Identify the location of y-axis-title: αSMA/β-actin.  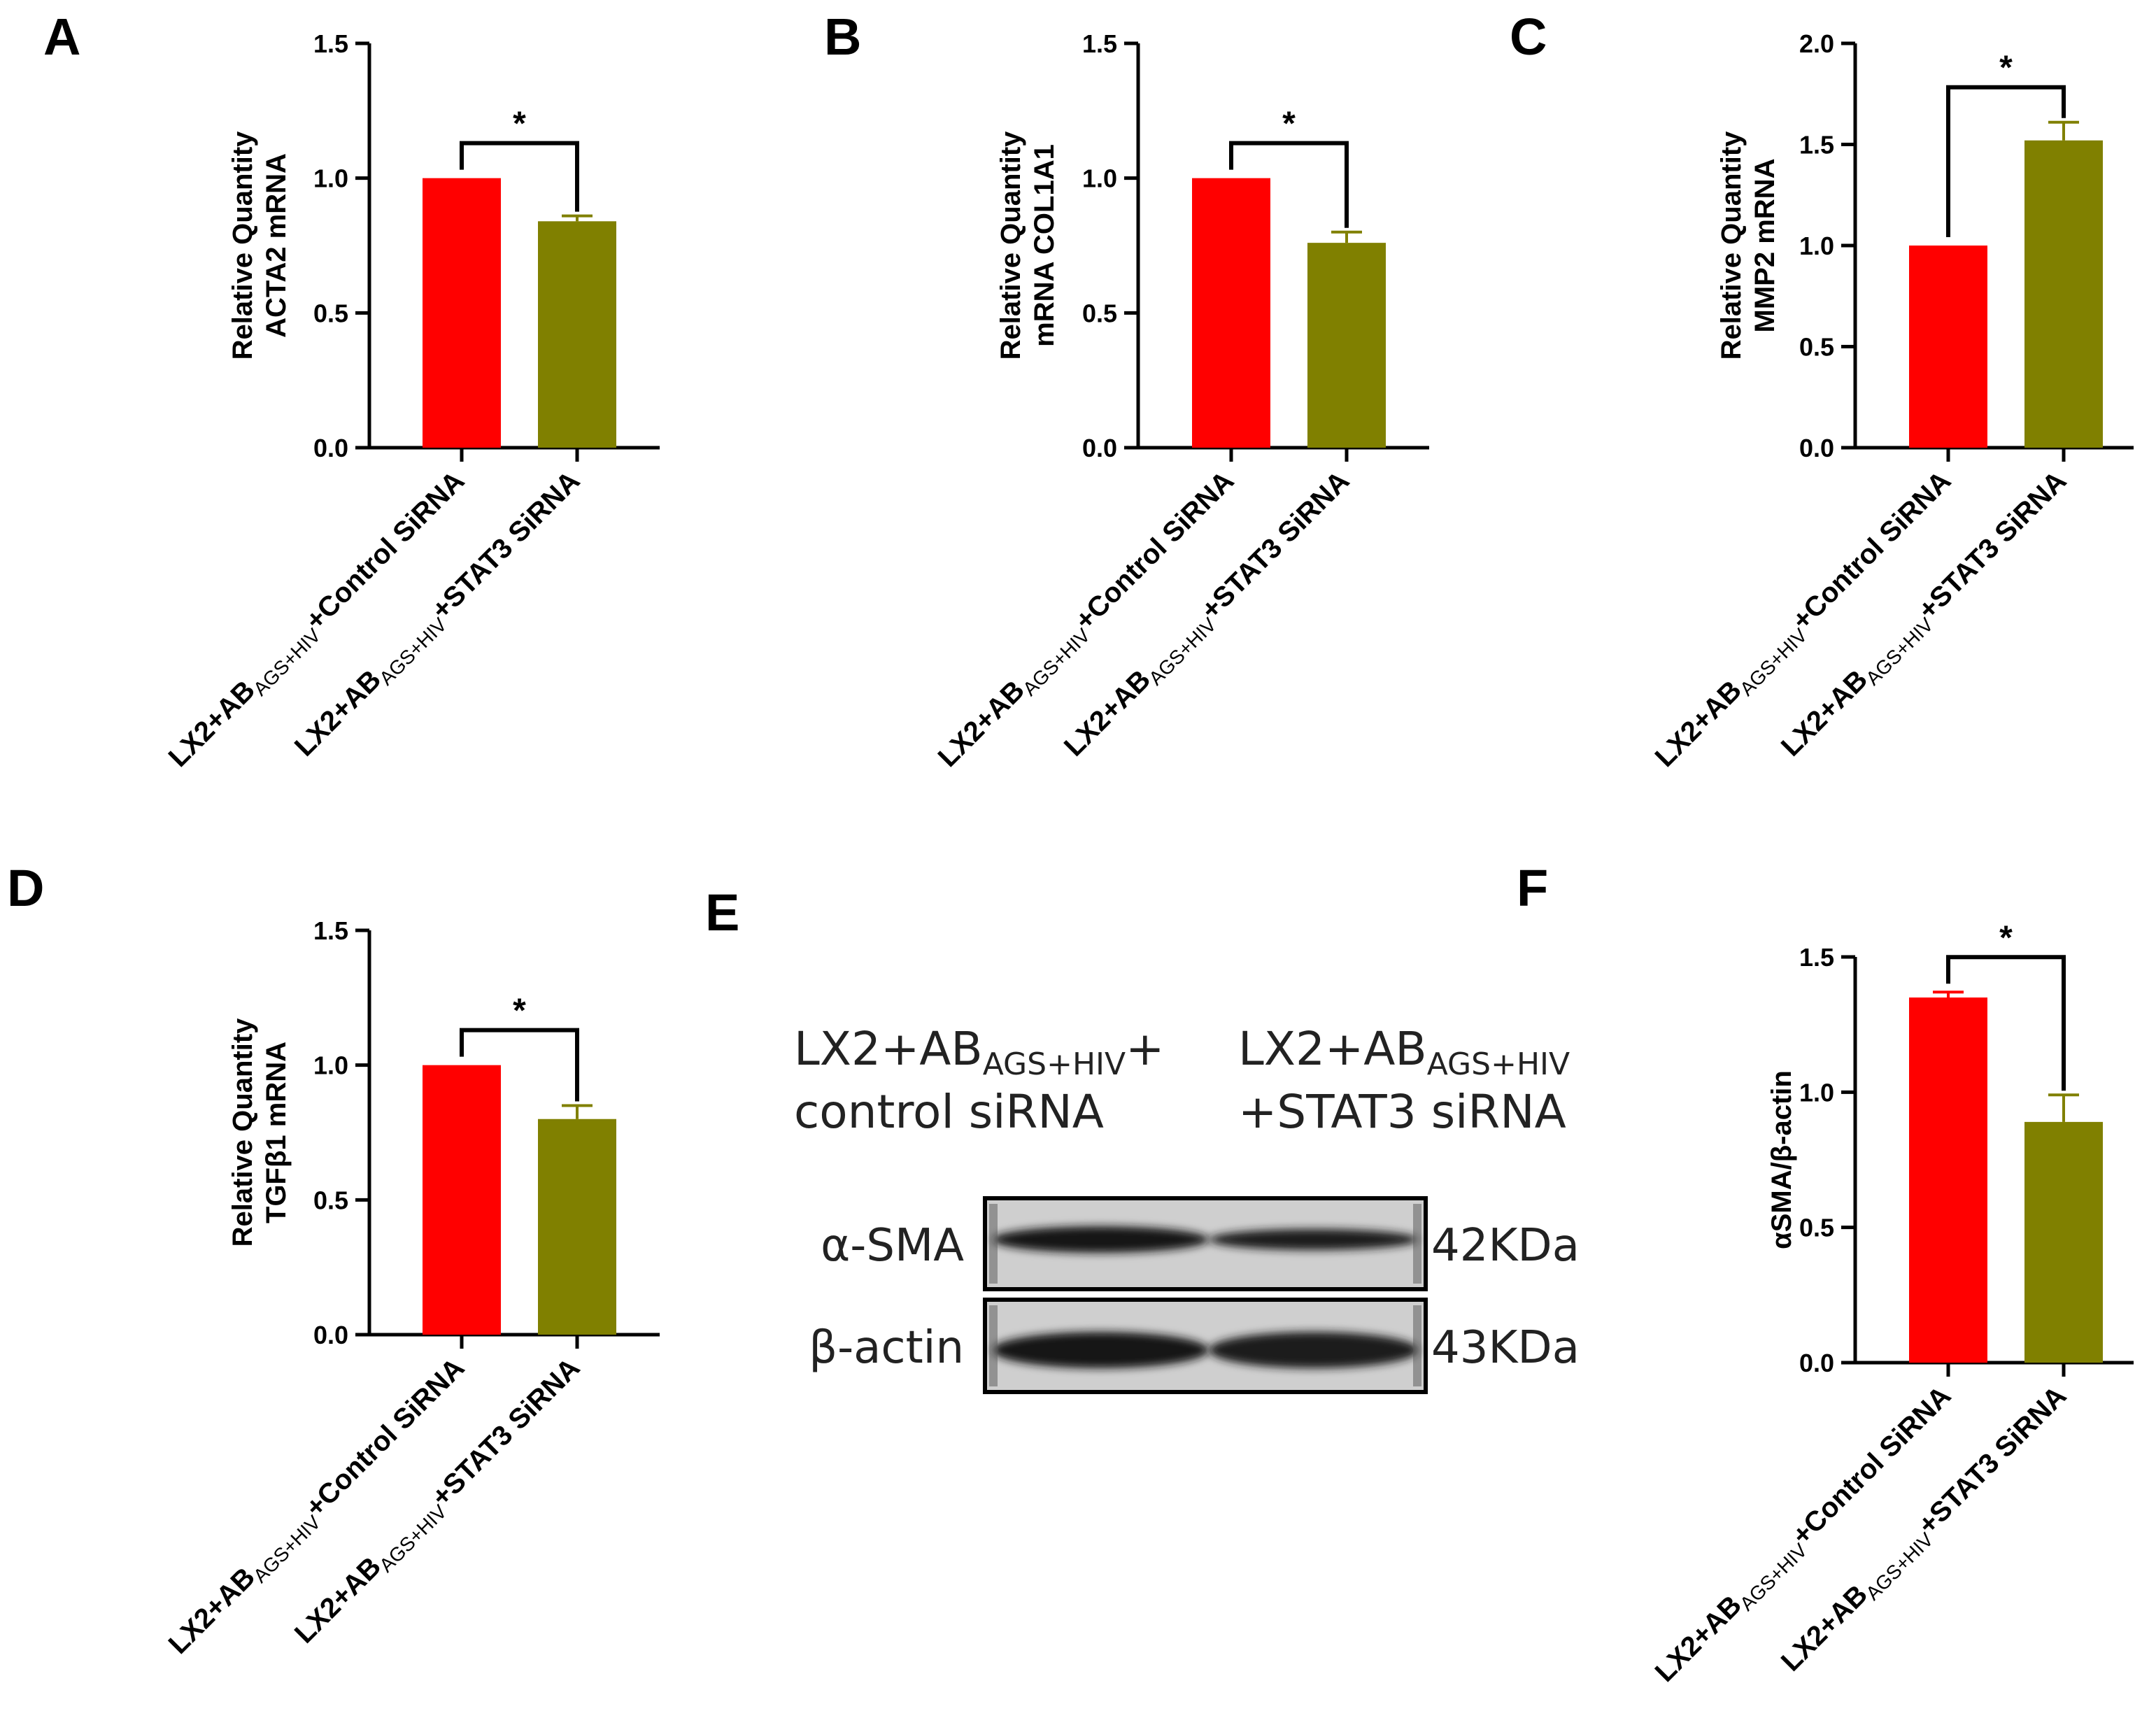
(1782, 1159).